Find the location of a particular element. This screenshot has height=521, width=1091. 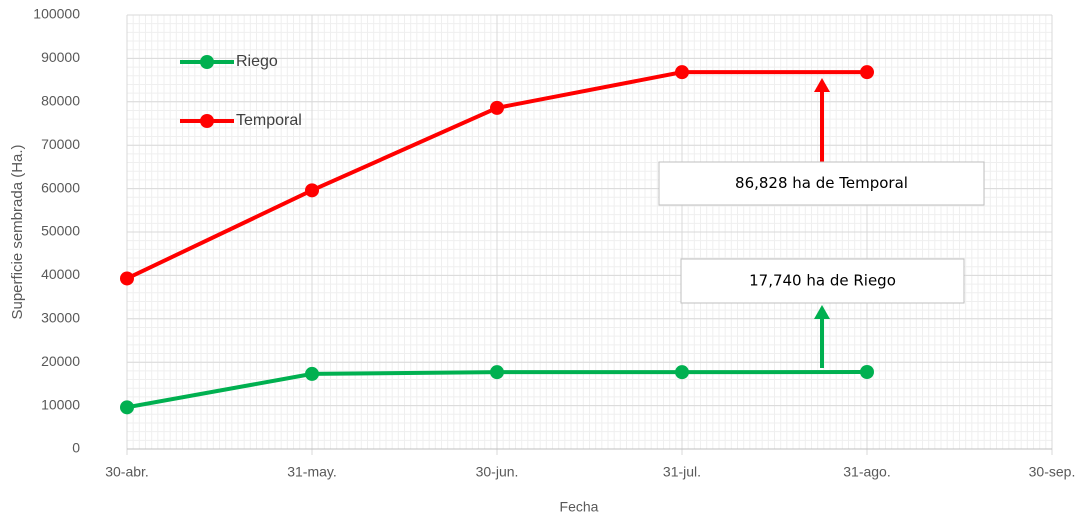

x-axis-label: Fecha is located at coordinates (579, 507).